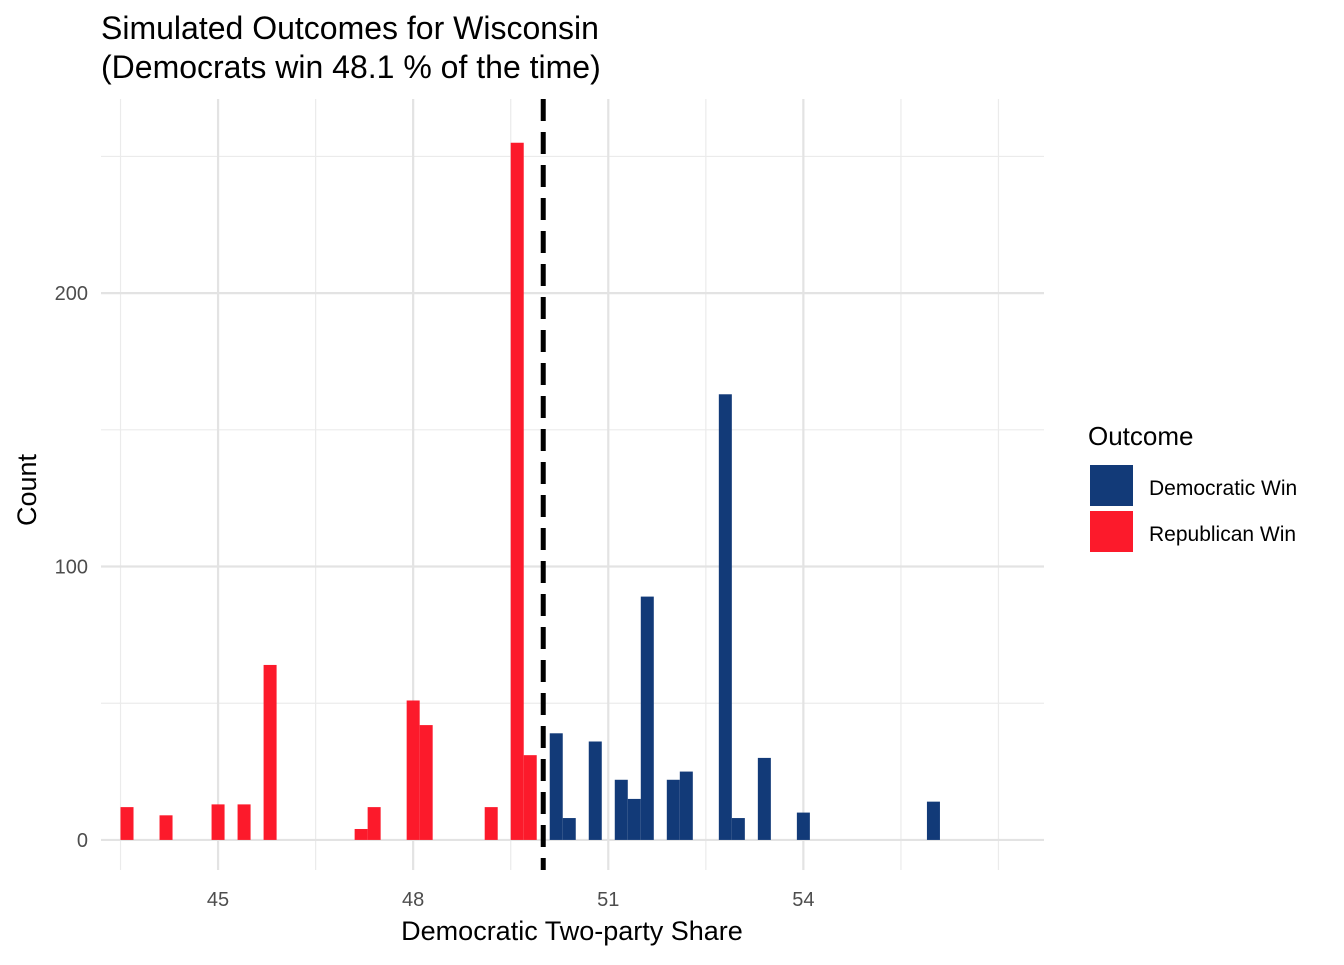 Image resolution: width=1344 pixels, height=965 pixels. Describe the element at coordinates (1111, 485) in the screenshot. I see `legend-swatch-democratic` at that location.